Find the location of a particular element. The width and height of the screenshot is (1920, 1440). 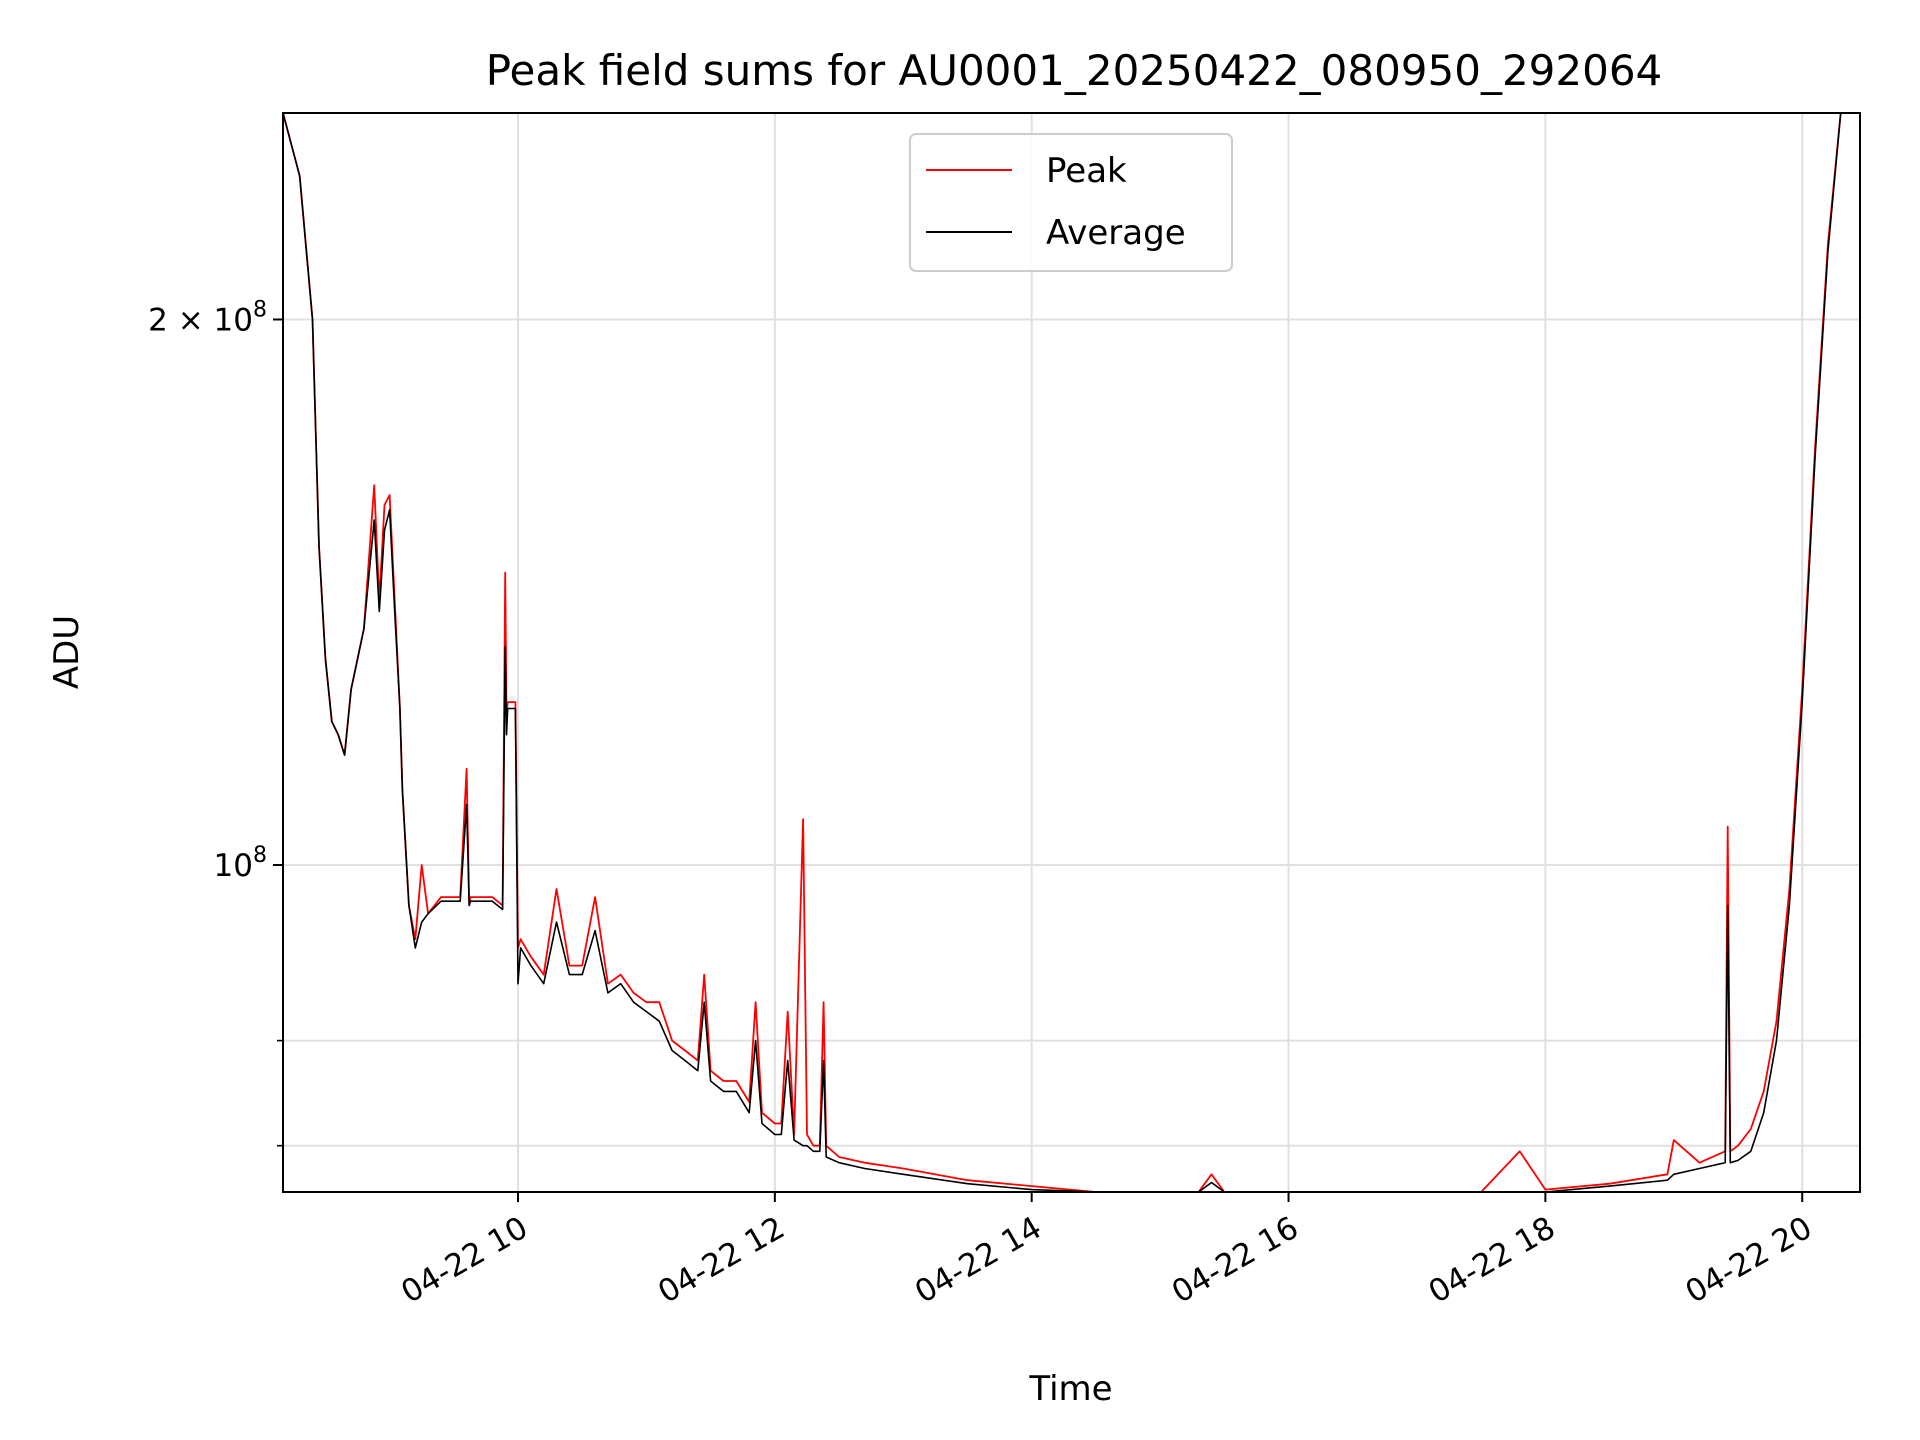

legend: Peak Average is located at coordinates (1071, 202).